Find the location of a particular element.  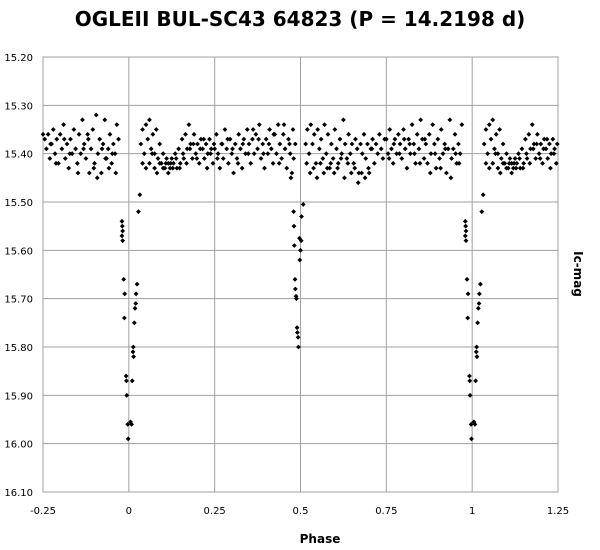

y-axis-label: Ic-mag is located at coordinates (578, 274).